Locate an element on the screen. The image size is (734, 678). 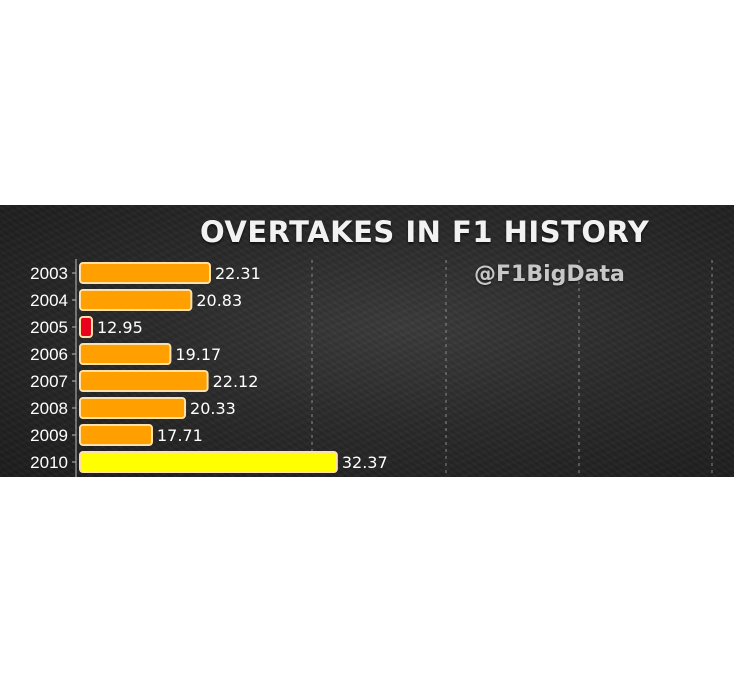
watermark-handle: @F1BigData is located at coordinates (549, 274).